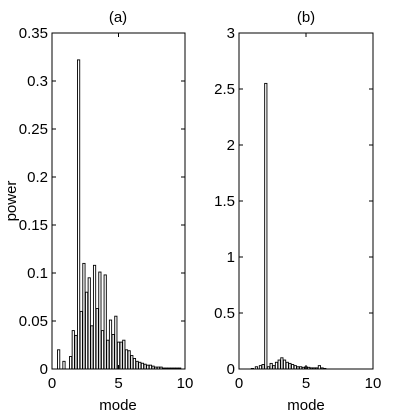 This screenshot has height=415, width=415. Describe the element at coordinates (224, 201) in the screenshot. I see `panel-b-y-tick-label: 1.5` at that location.